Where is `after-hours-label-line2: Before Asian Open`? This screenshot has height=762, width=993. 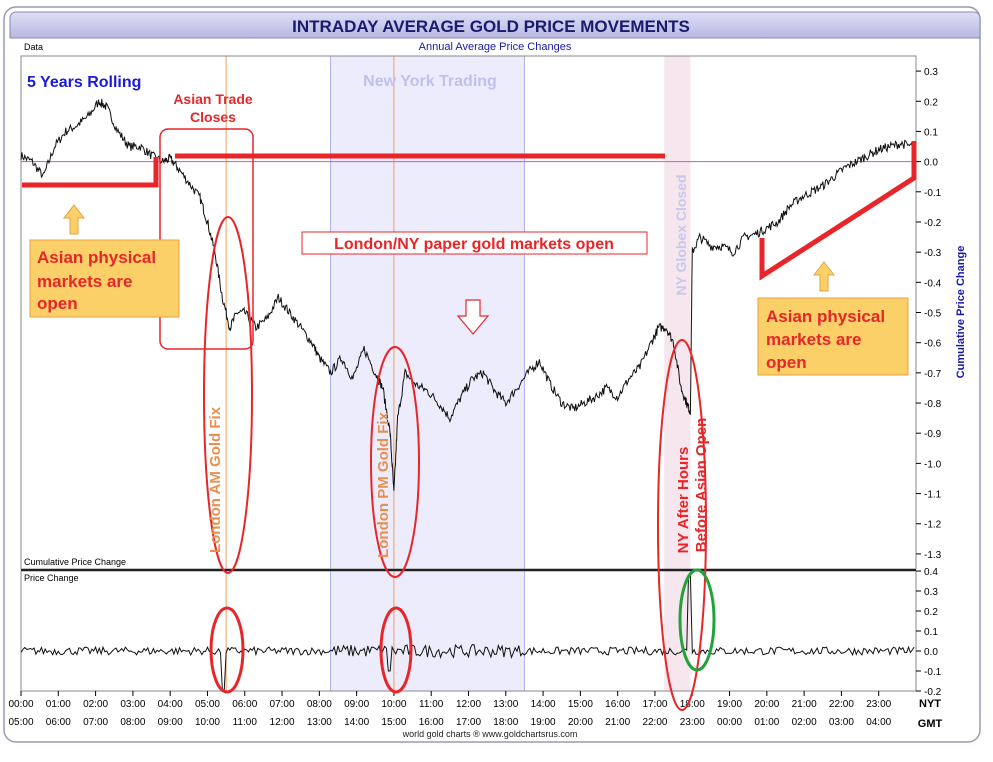
after-hours-label-line2: Before Asian Open is located at coordinates (701, 485).